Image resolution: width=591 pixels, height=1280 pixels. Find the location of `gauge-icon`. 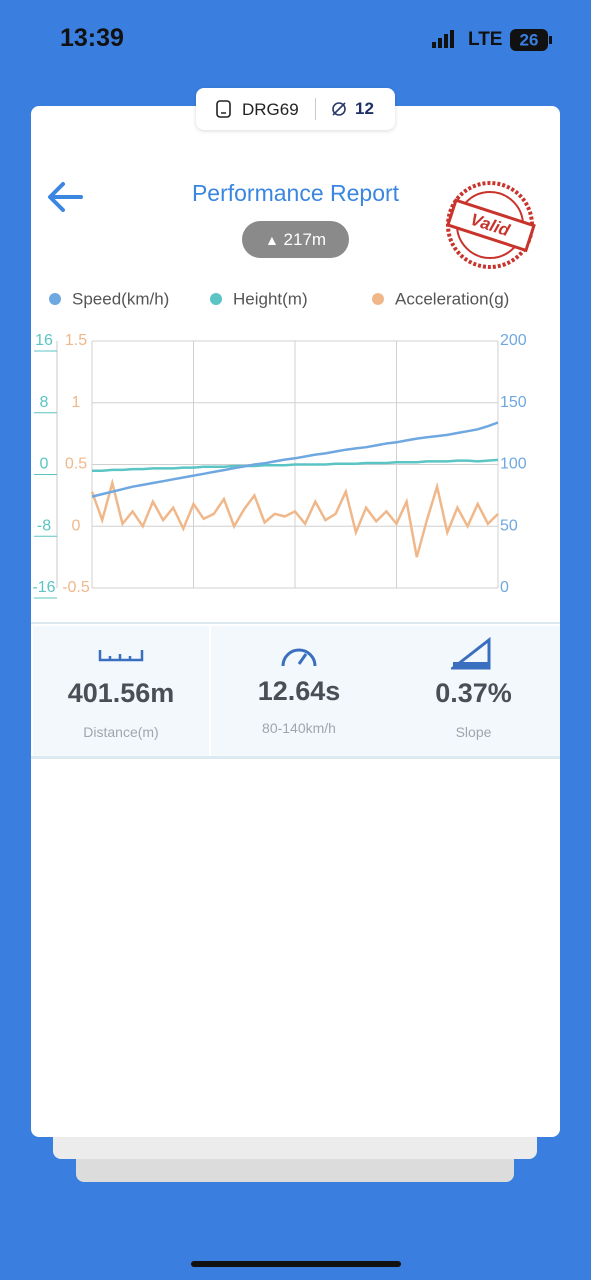

gauge-icon is located at coordinates (299, 657).